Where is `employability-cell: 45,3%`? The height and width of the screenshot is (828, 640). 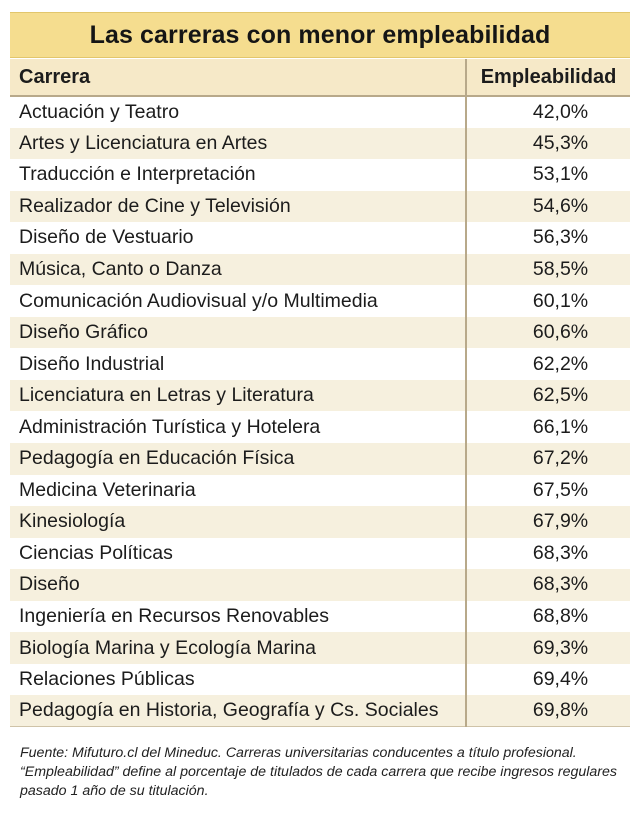 employability-cell: 45,3% is located at coordinates (547, 143).